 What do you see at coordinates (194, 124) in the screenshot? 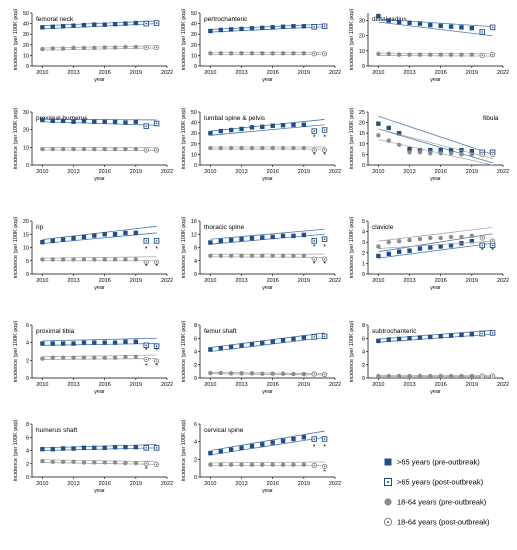
I see `y-tick-label: 40` at bounding box center [194, 124].